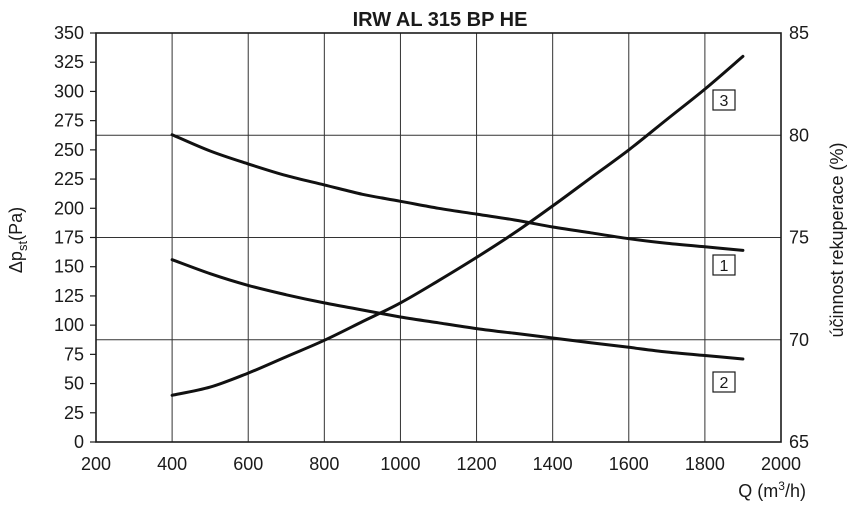 This screenshot has height=513, width=859. What do you see at coordinates (69, 325) in the screenshot?
I see `y-left-tick-label: 100` at bounding box center [69, 325].